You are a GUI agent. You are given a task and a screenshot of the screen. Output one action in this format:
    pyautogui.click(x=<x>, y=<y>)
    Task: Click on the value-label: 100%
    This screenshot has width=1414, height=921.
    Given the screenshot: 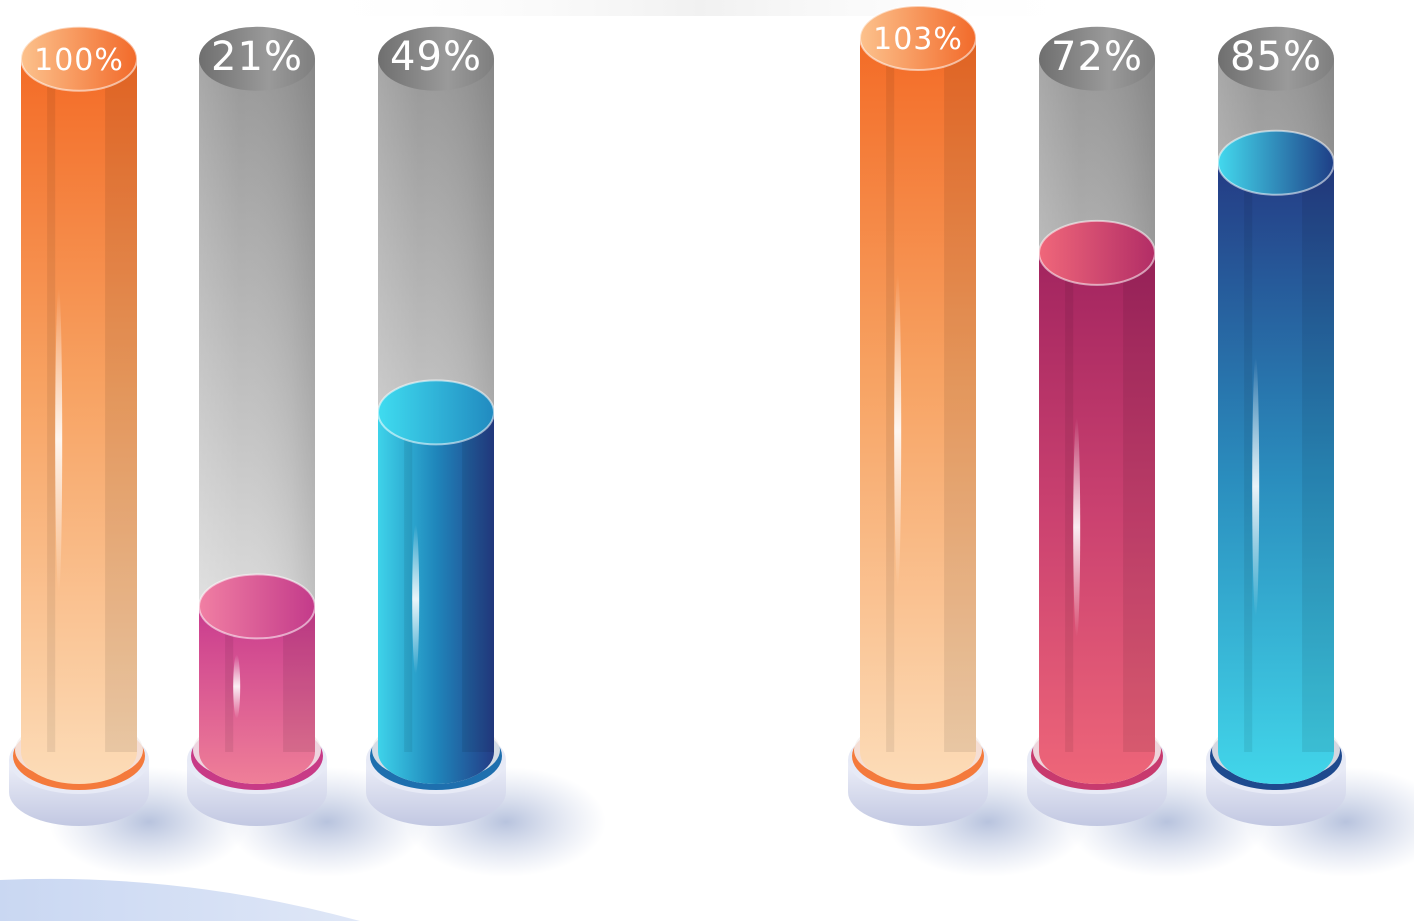 What is the action you would take?
    pyautogui.click(x=79, y=60)
    